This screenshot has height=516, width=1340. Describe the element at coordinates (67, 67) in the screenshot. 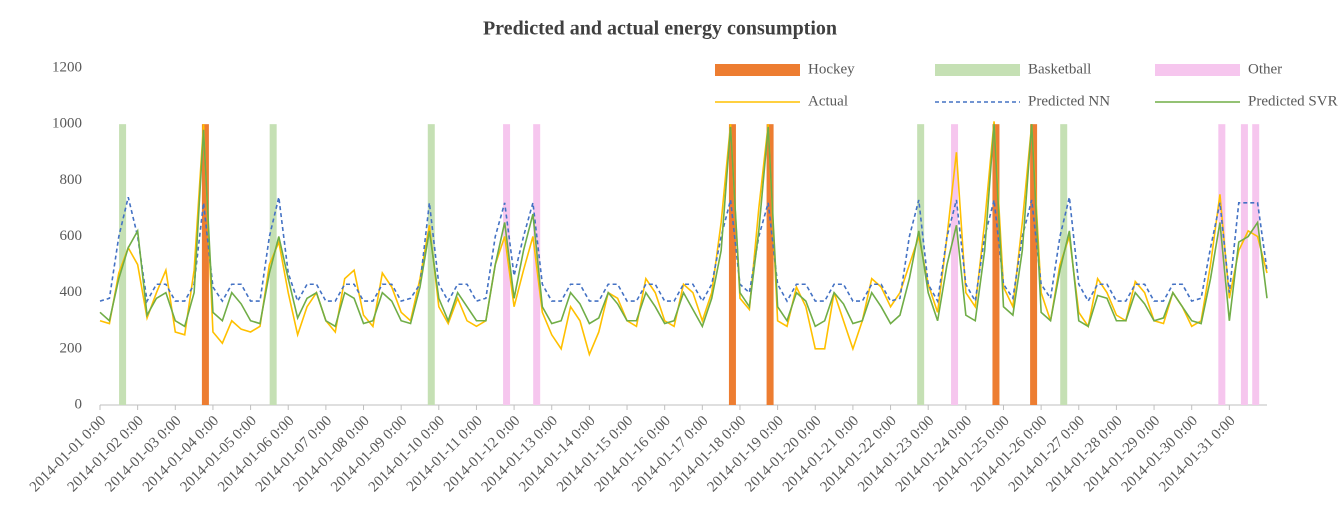

I see `y-tick-label: 1200` at that location.